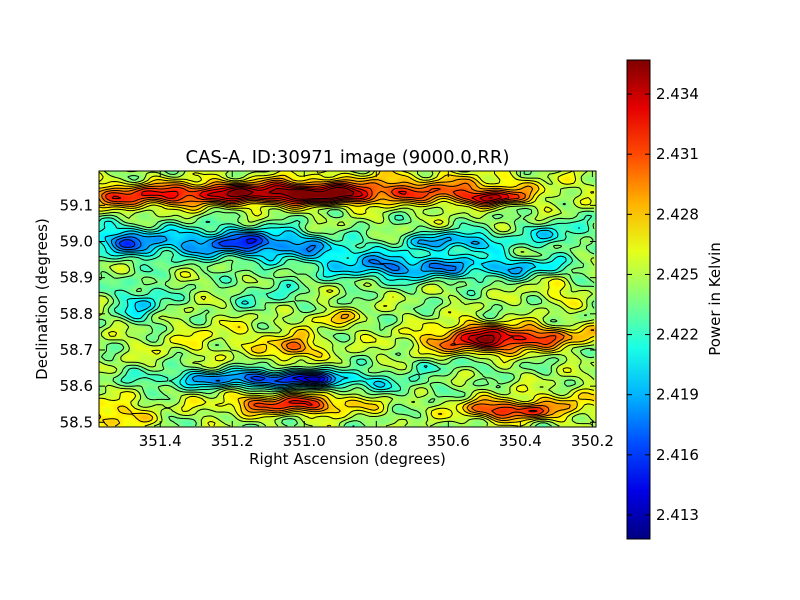  I want to click on x-tick-label: 351.4, so click(160, 441).